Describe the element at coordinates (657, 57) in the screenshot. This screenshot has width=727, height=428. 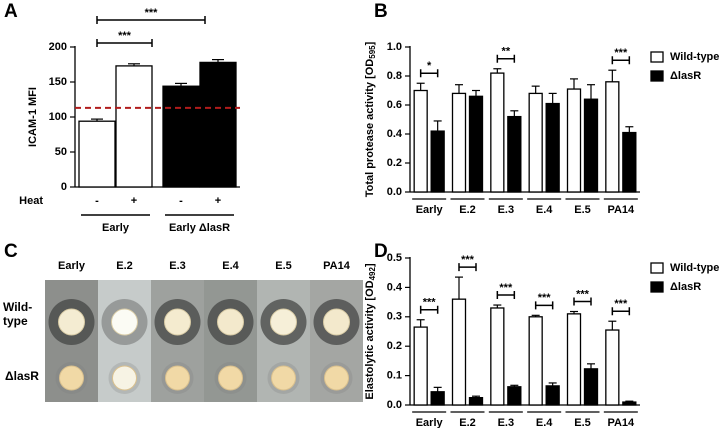
I see `legend-swatch` at that location.